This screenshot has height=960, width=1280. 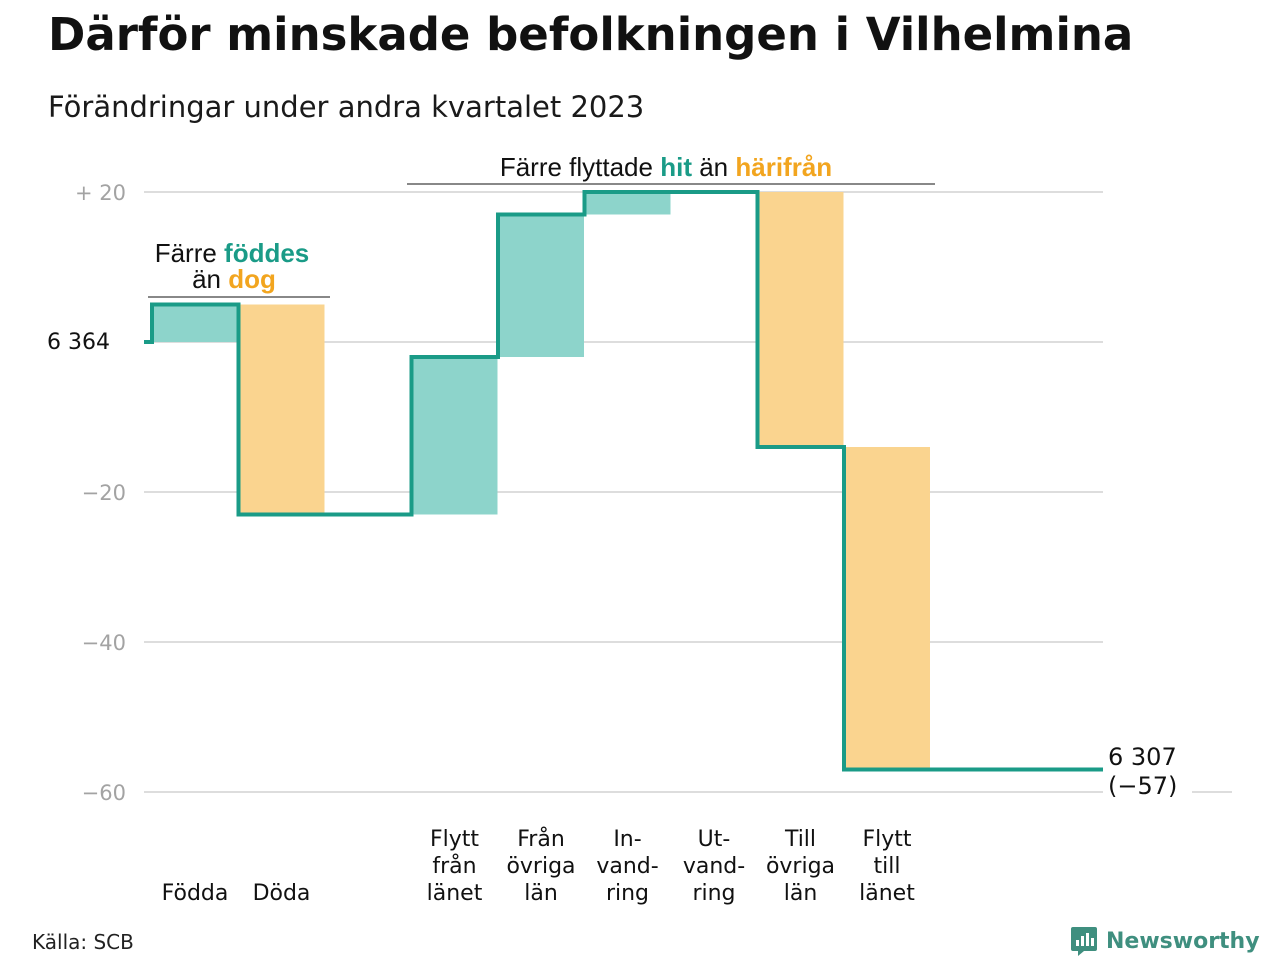 I want to click on brand-logo: Newsworthy, so click(x=1165, y=941).